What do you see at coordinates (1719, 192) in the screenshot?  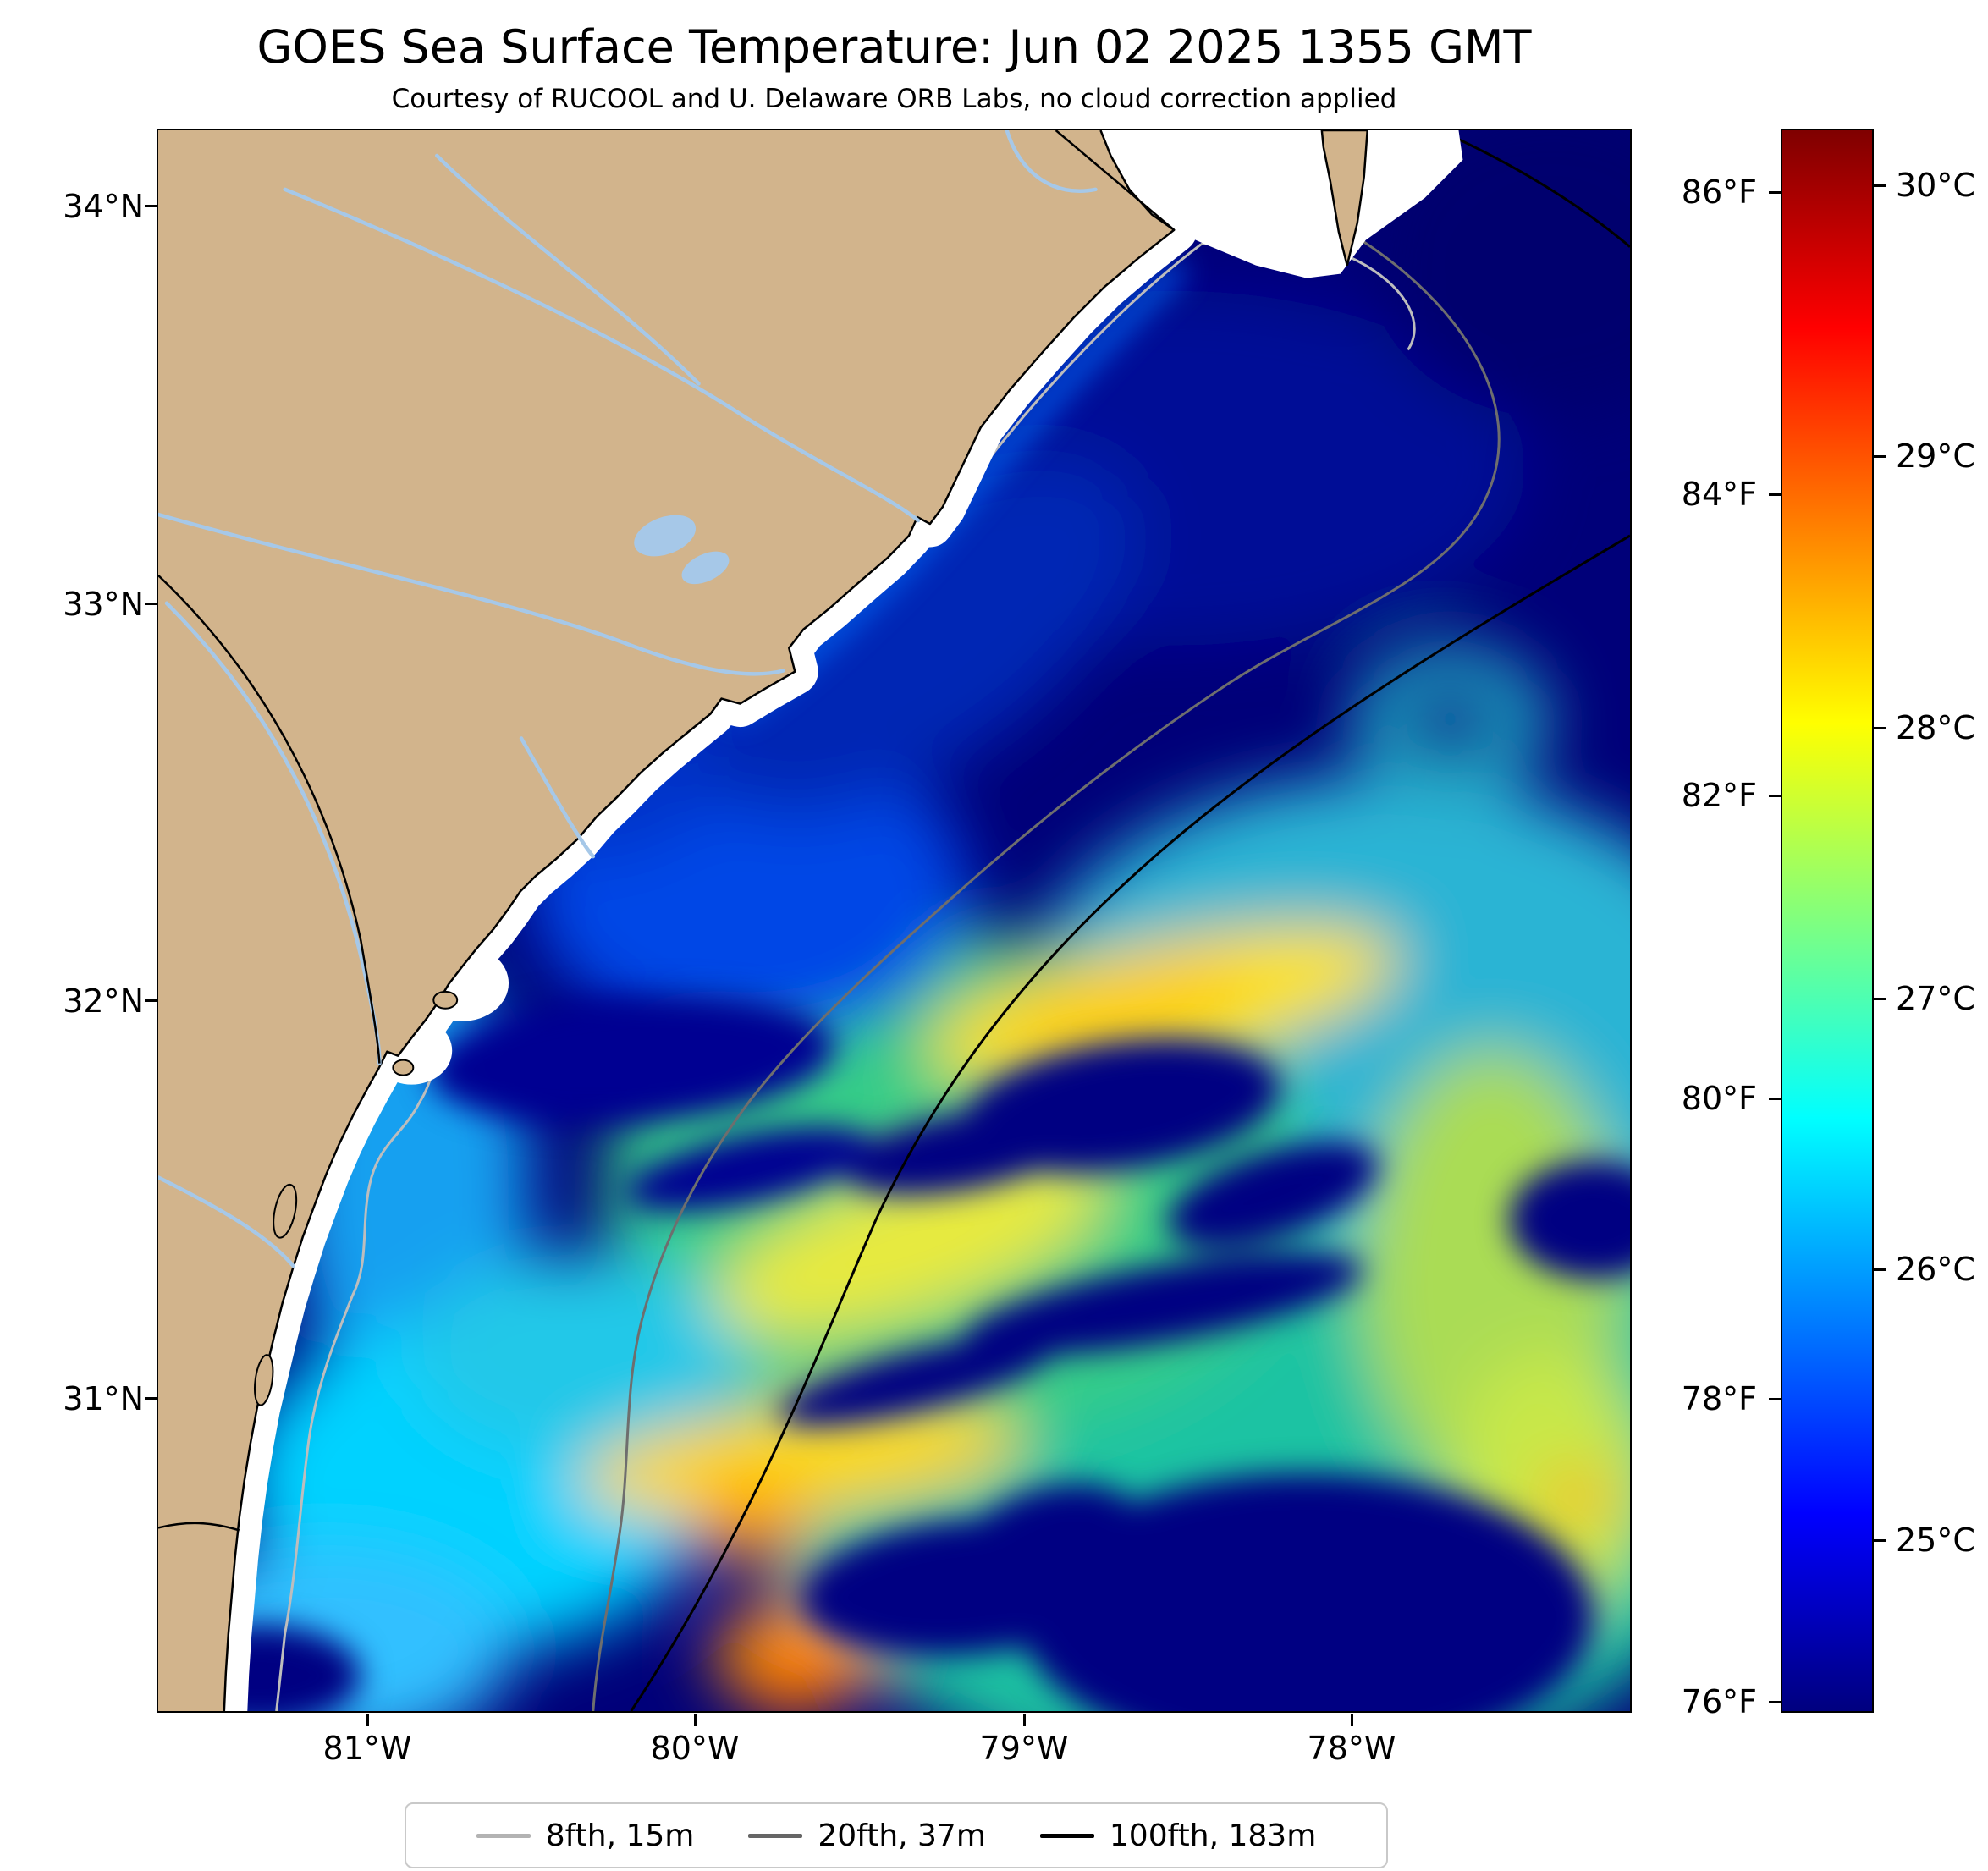 I see `colorbar-label-86f: 86°F` at bounding box center [1719, 192].